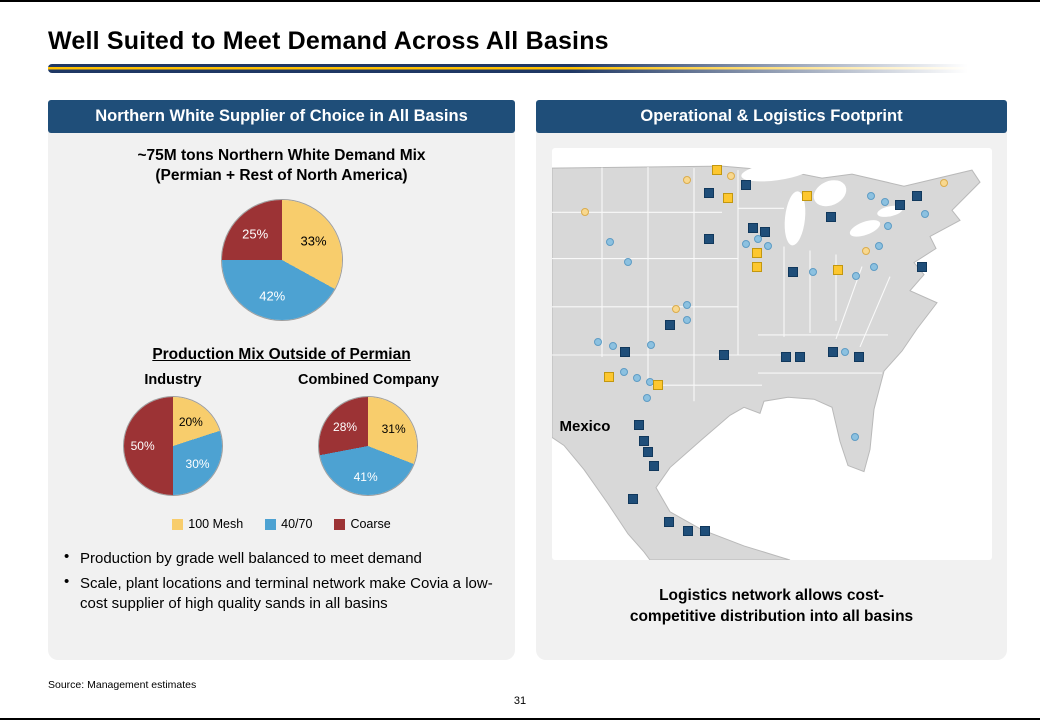 The image size is (1040, 720). Describe the element at coordinates (272, 296) in the screenshot. I see `pie-slice-label: 42%` at that location.